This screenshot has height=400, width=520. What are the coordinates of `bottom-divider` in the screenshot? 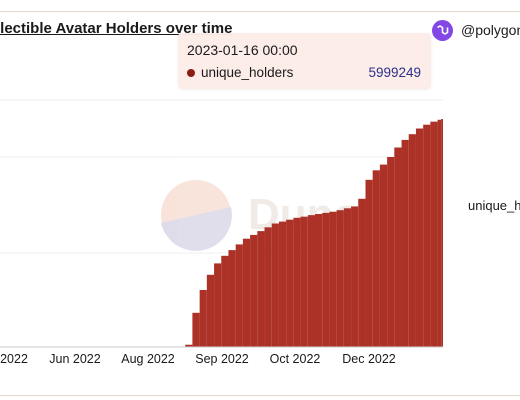 It's located at (260, 395).